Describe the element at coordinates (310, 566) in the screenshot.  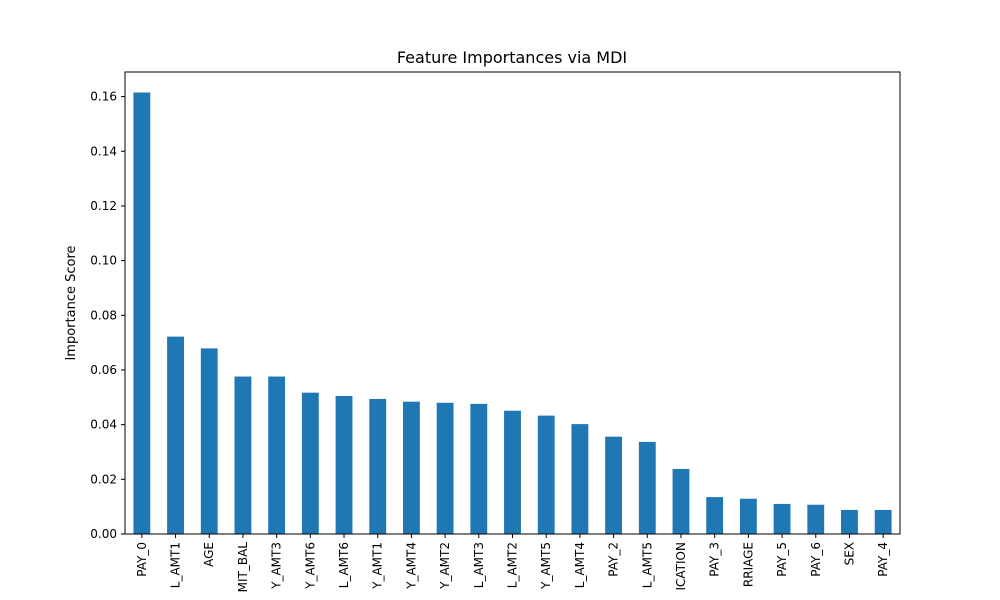
I see `x-tick-label: Y_AMT6` at that location.